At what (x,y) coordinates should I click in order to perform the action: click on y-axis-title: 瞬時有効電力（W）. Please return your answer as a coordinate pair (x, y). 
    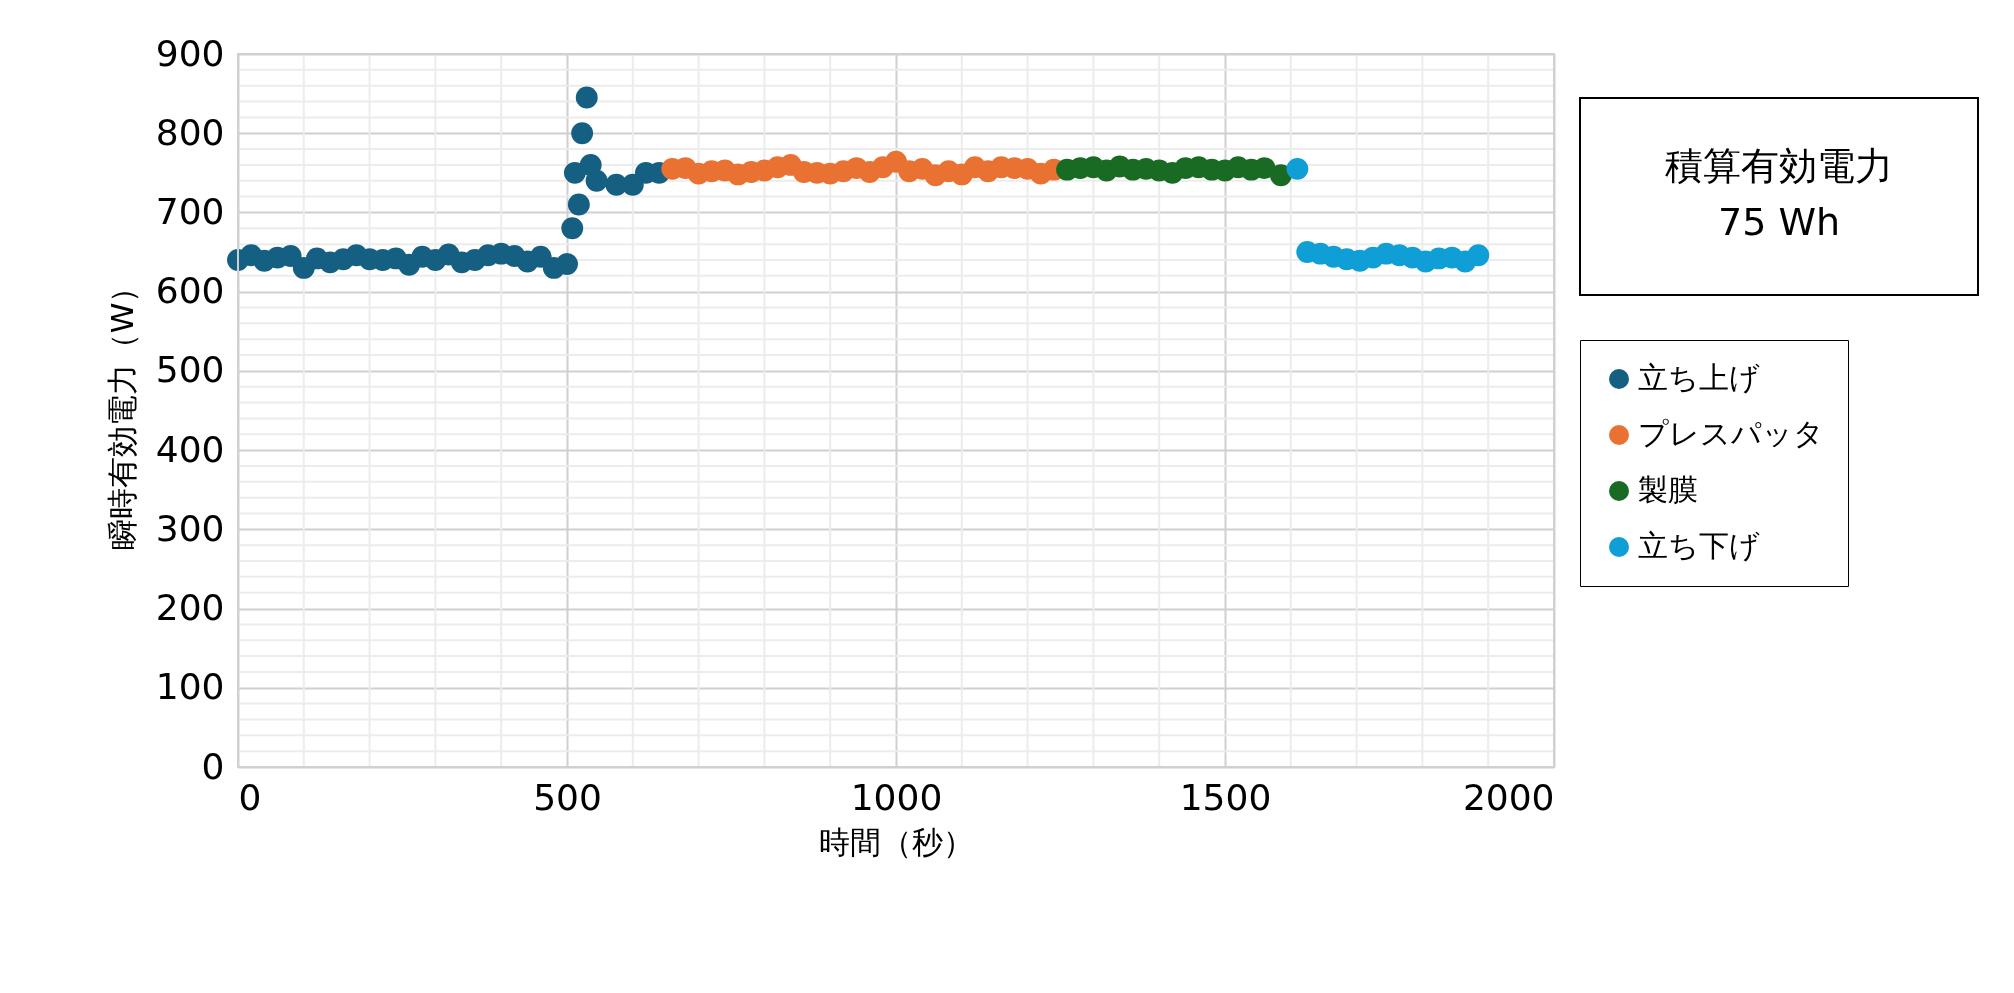
    Looking at the image, I should click on (121, 411).